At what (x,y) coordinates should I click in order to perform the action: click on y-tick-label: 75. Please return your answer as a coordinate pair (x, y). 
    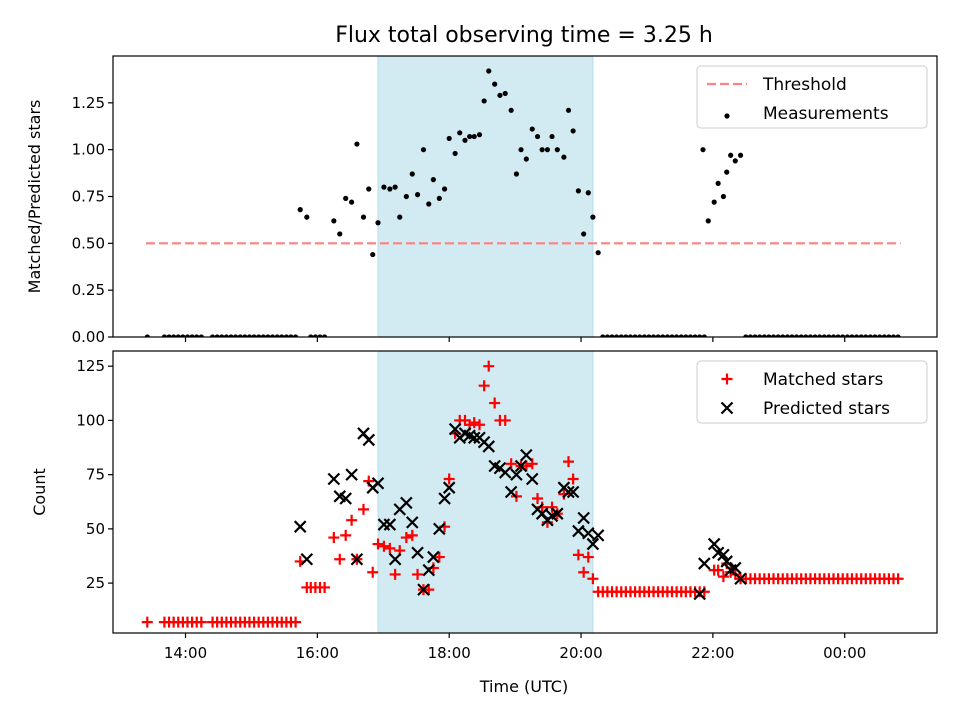
    Looking at the image, I should click on (95, 475).